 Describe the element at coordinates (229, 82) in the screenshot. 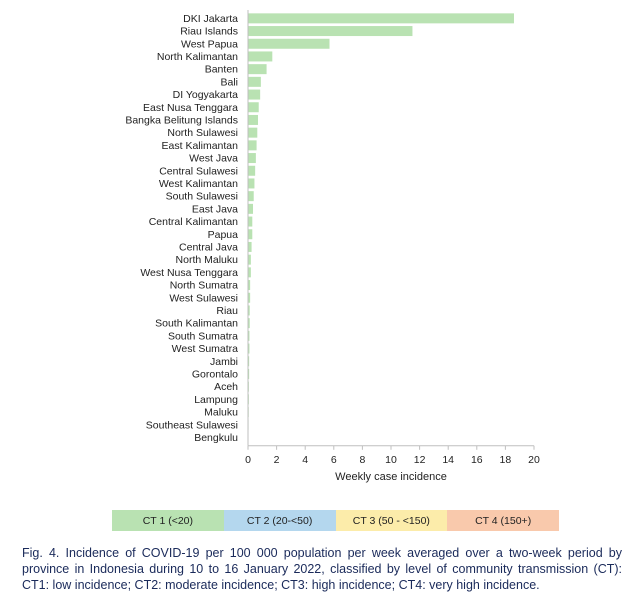

I see `category-label-5: Bali` at that location.